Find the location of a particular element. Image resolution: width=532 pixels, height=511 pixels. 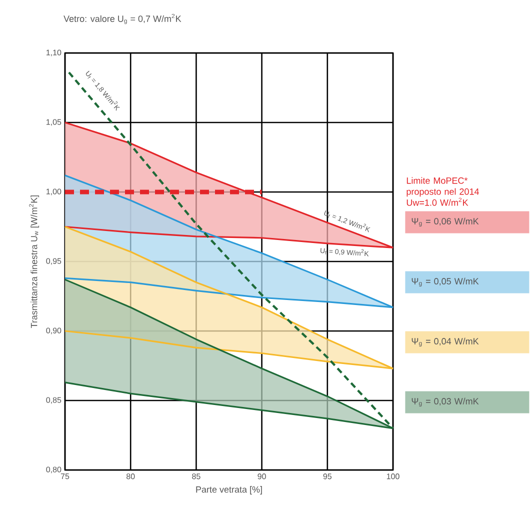

x-tick-label: 75 is located at coordinates (65, 477).